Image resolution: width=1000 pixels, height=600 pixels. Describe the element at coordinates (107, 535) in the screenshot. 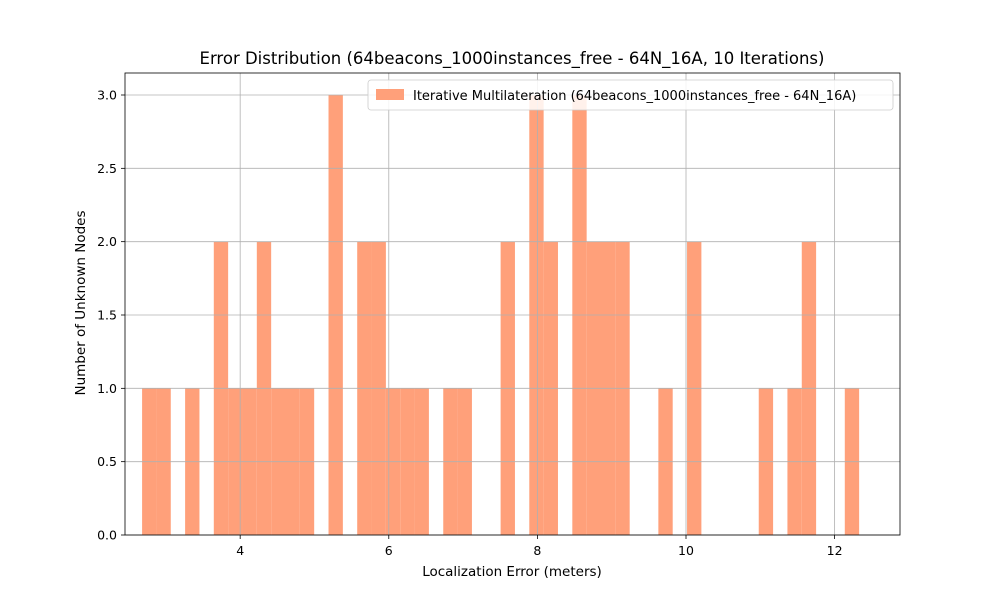

I see `y-tick-label: 0.0` at that location.